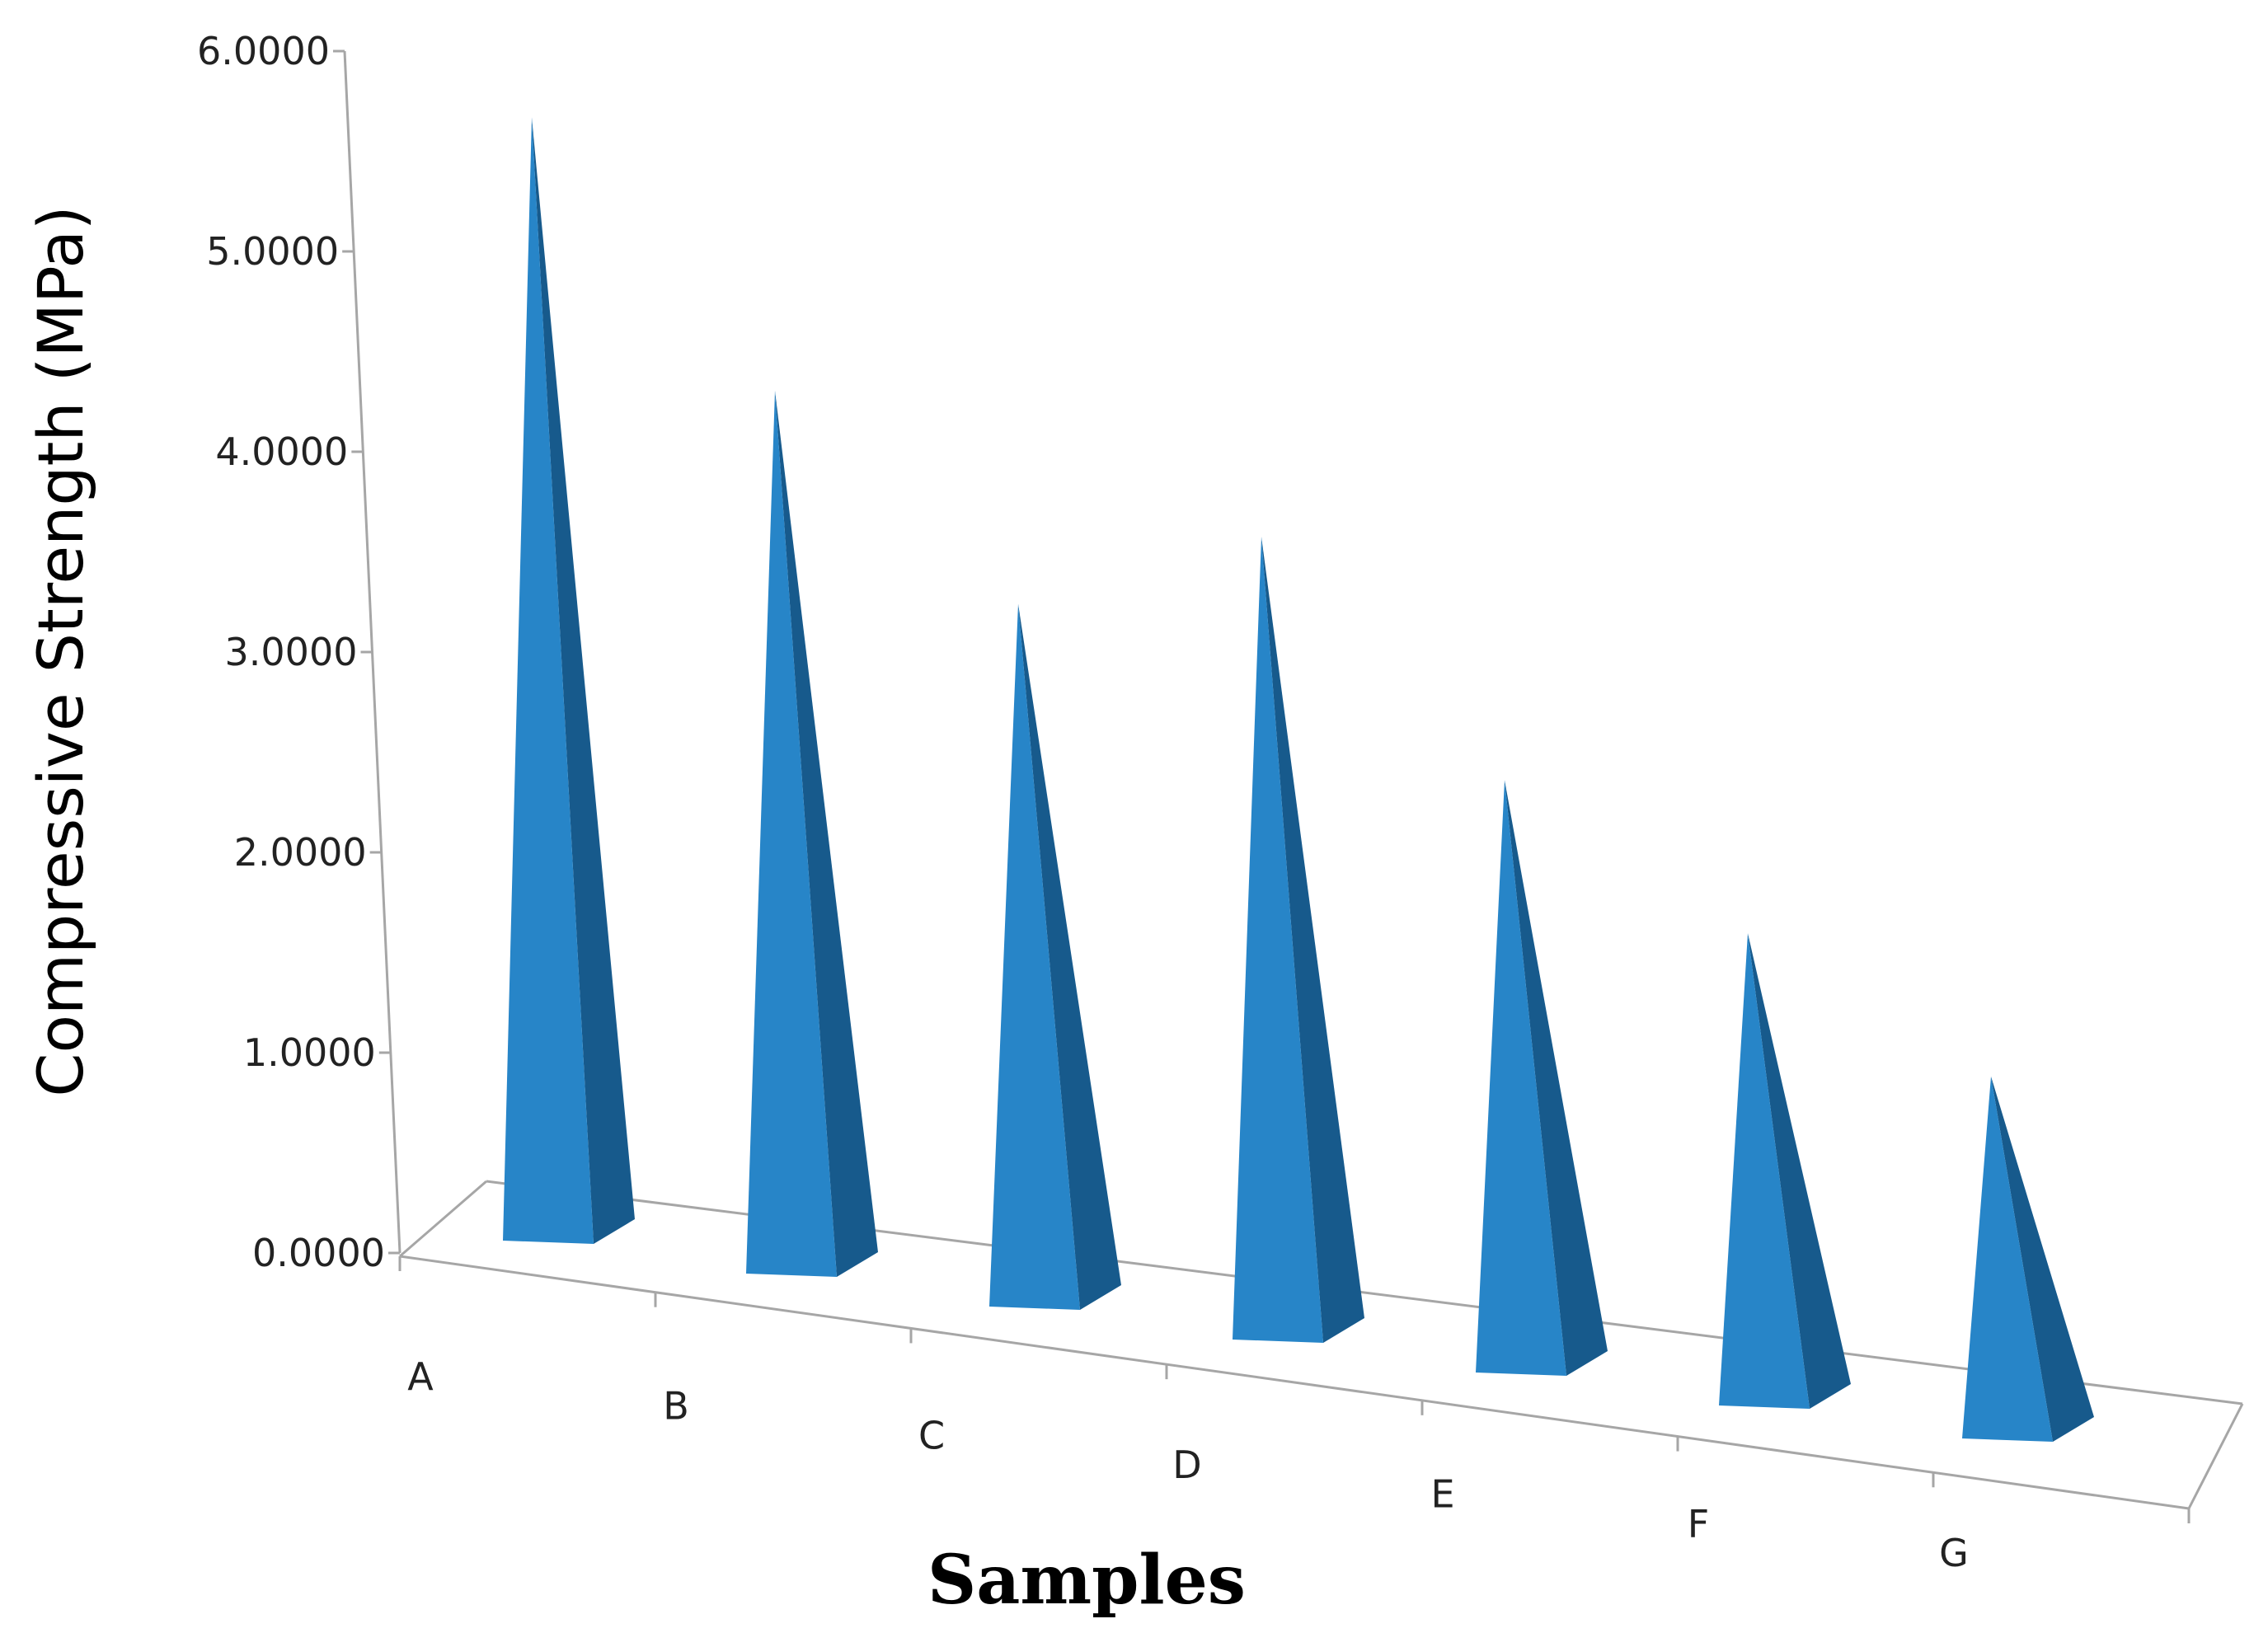  Describe the element at coordinates (420, 1376) in the screenshot. I see `x-category-label: A` at that location.